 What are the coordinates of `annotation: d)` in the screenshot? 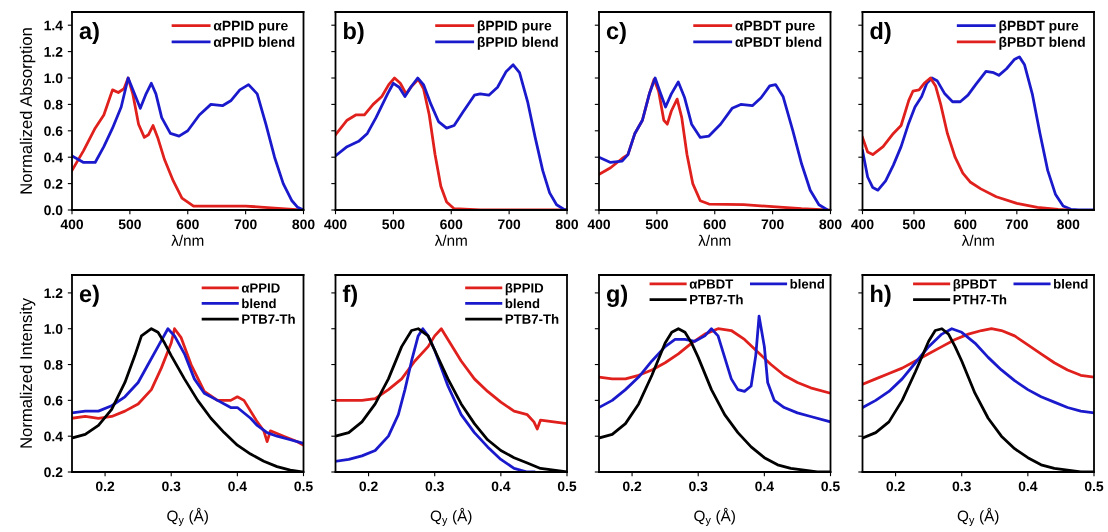 It's located at (880, 32).